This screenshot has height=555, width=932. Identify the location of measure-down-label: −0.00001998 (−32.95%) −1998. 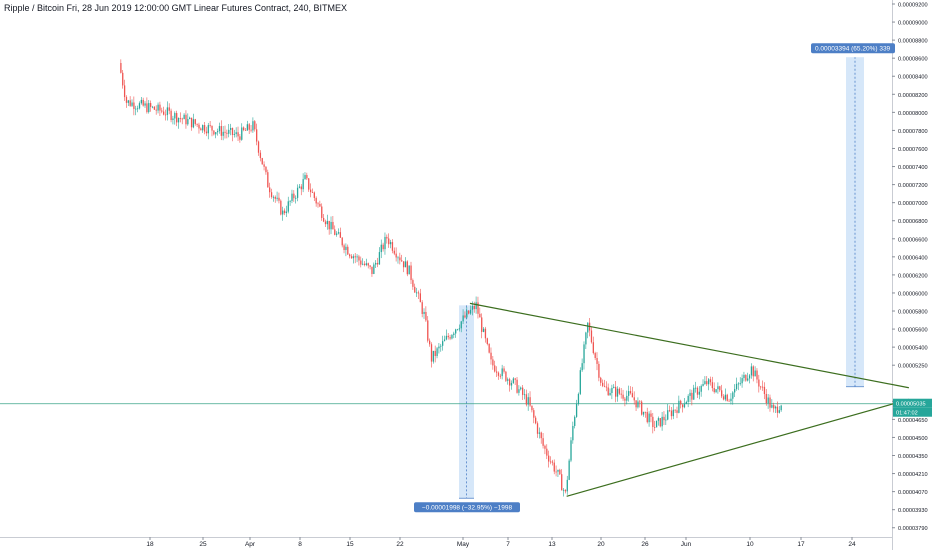
(467, 508).